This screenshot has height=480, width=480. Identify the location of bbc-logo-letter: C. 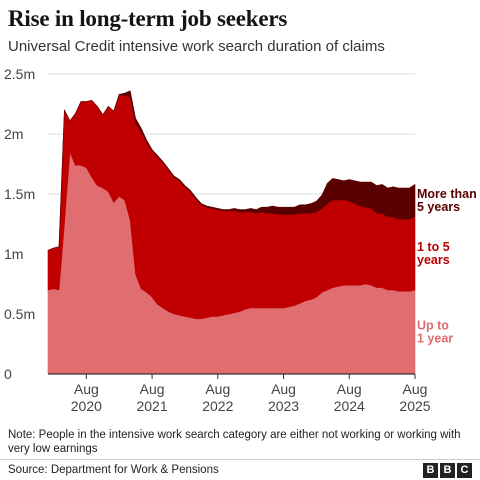
(464, 470).